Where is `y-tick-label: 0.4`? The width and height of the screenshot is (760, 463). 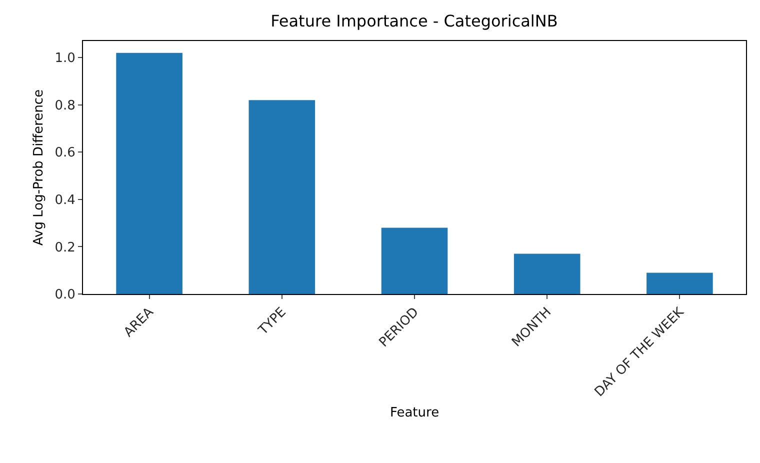
y-tick-label: 0.4 is located at coordinates (65, 200).